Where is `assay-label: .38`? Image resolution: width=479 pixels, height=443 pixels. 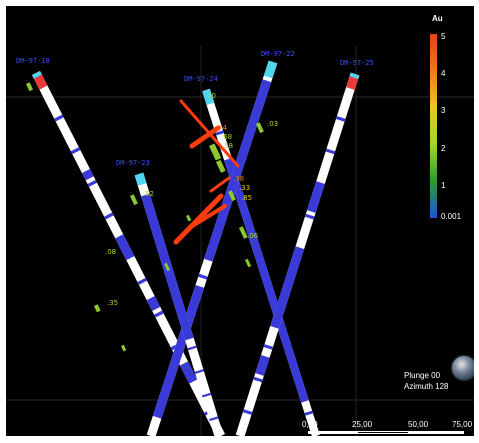
assay-label: .38 is located at coordinates (238, 179).